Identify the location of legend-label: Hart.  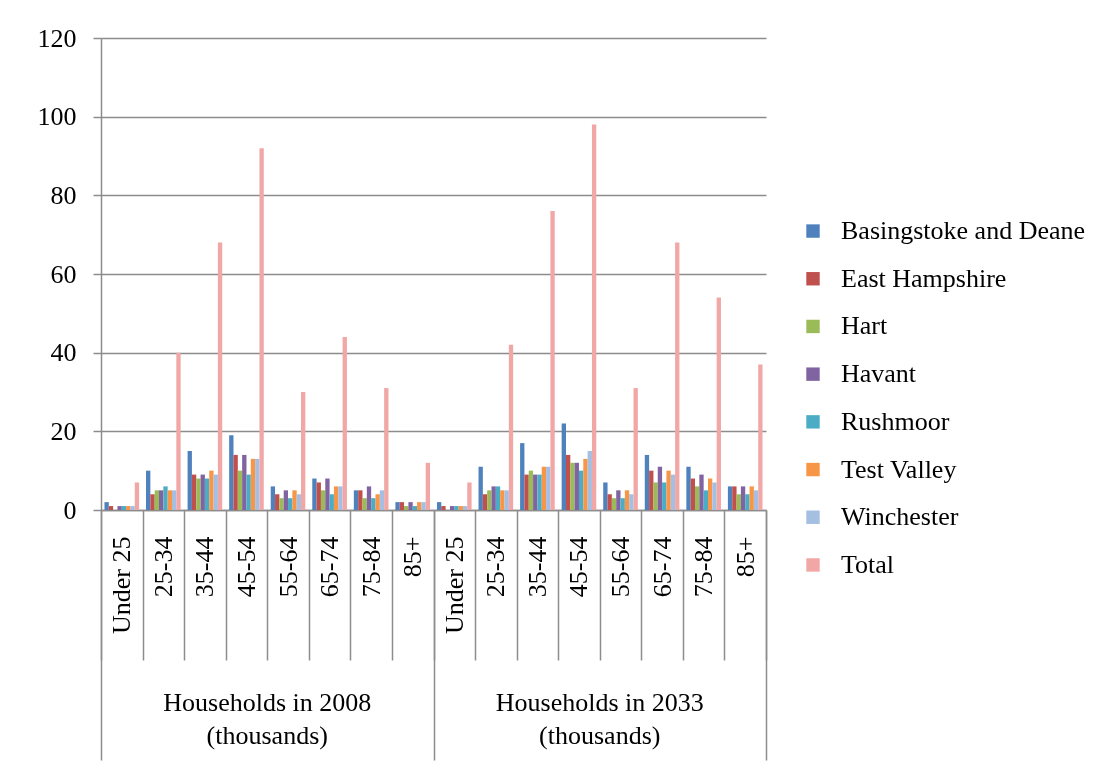
(864, 326).